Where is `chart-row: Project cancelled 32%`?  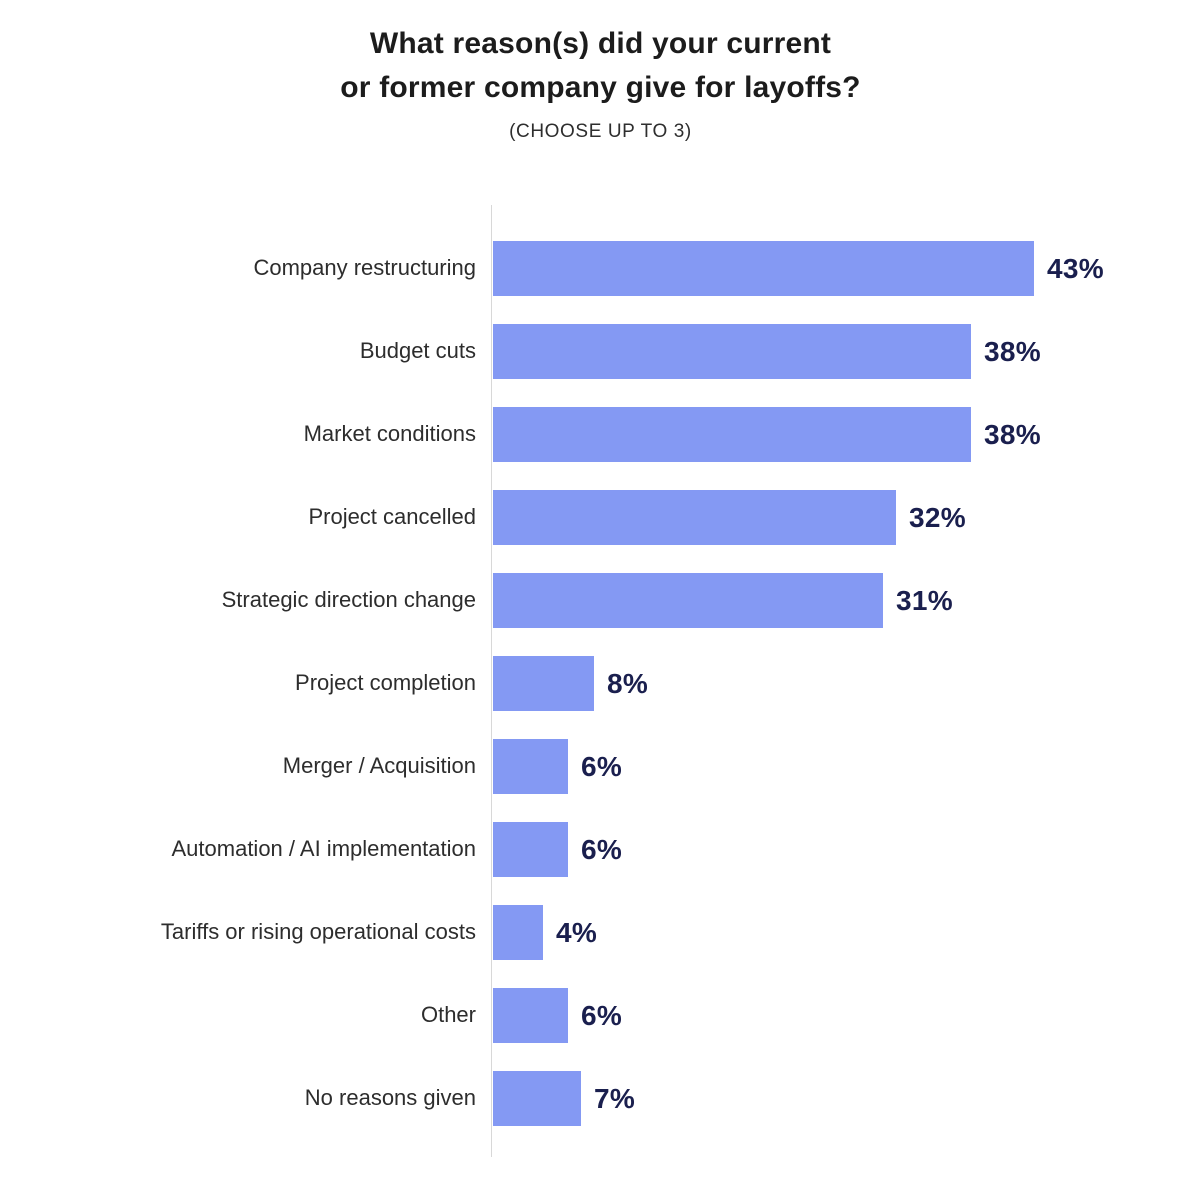
chart-row: Project cancelled 32% is located at coordinates (600, 517).